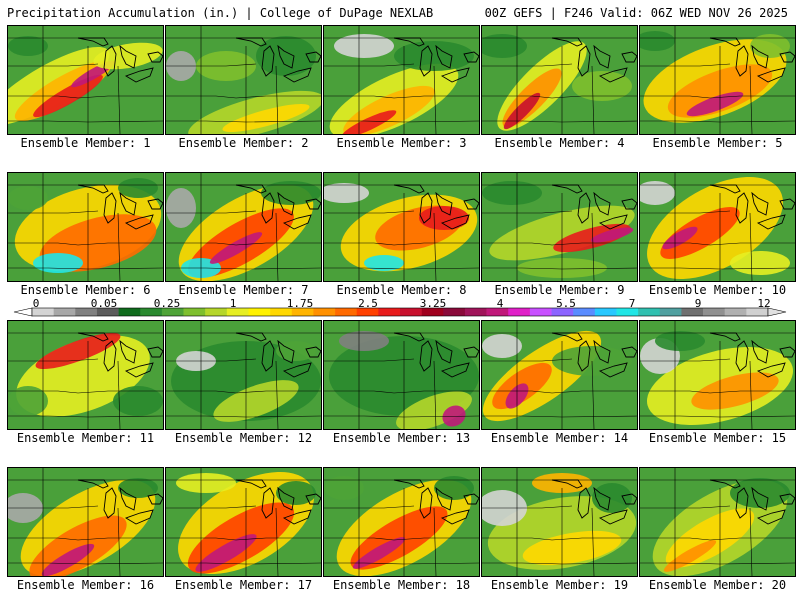 The image size is (800, 600). I want to click on ensemble-member-label: Ensemble Member: 16, so click(85, 585).